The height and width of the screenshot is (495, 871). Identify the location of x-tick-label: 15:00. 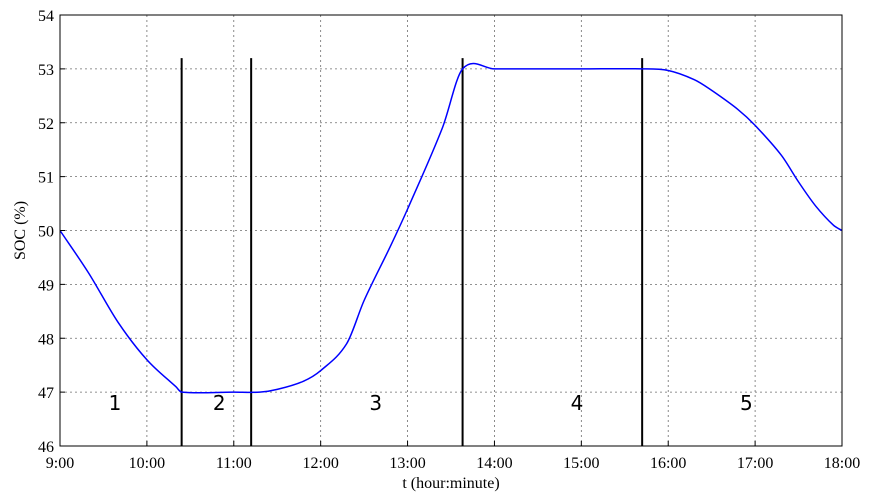
(581, 463).